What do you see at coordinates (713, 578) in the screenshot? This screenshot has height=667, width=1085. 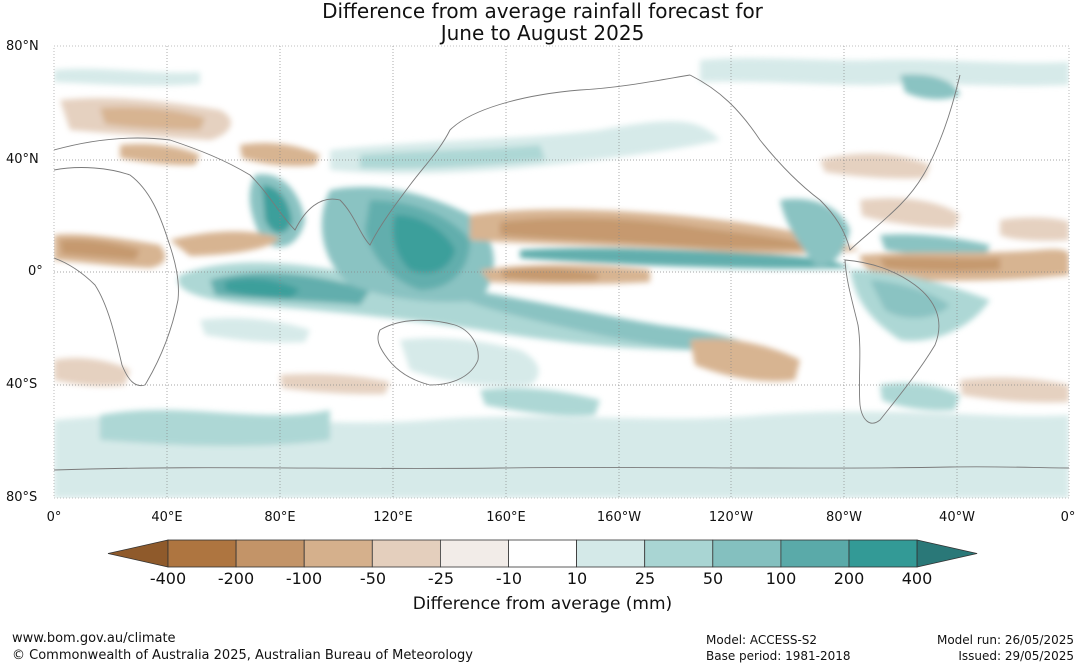 I see `colorbar-tick-label: 50` at bounding box center [713, 578].